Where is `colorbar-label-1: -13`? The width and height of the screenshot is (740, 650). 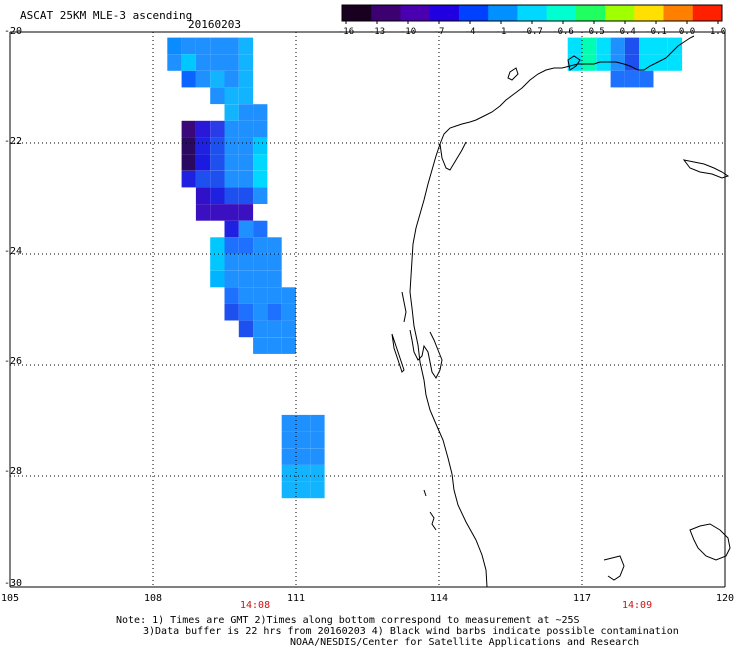
colorbar-label-1: -13 is located at coordinates (377, 32).